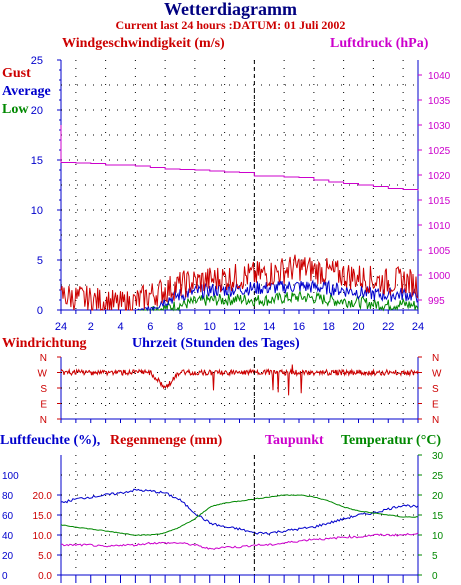  Describe the element at coordinates (91, 327) in the screenshot. I see `hour-tick-label: 2` at that location.